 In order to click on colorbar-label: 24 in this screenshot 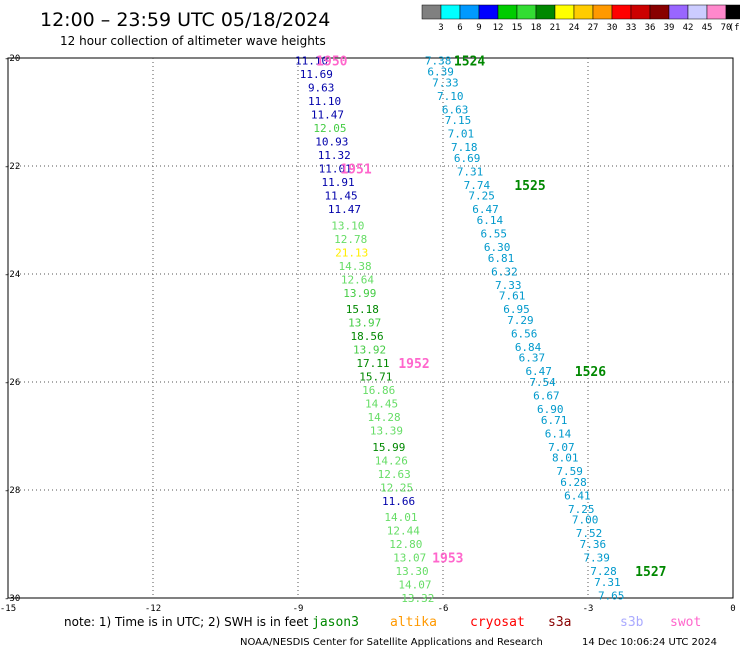, I will do `click(574, 28)`.